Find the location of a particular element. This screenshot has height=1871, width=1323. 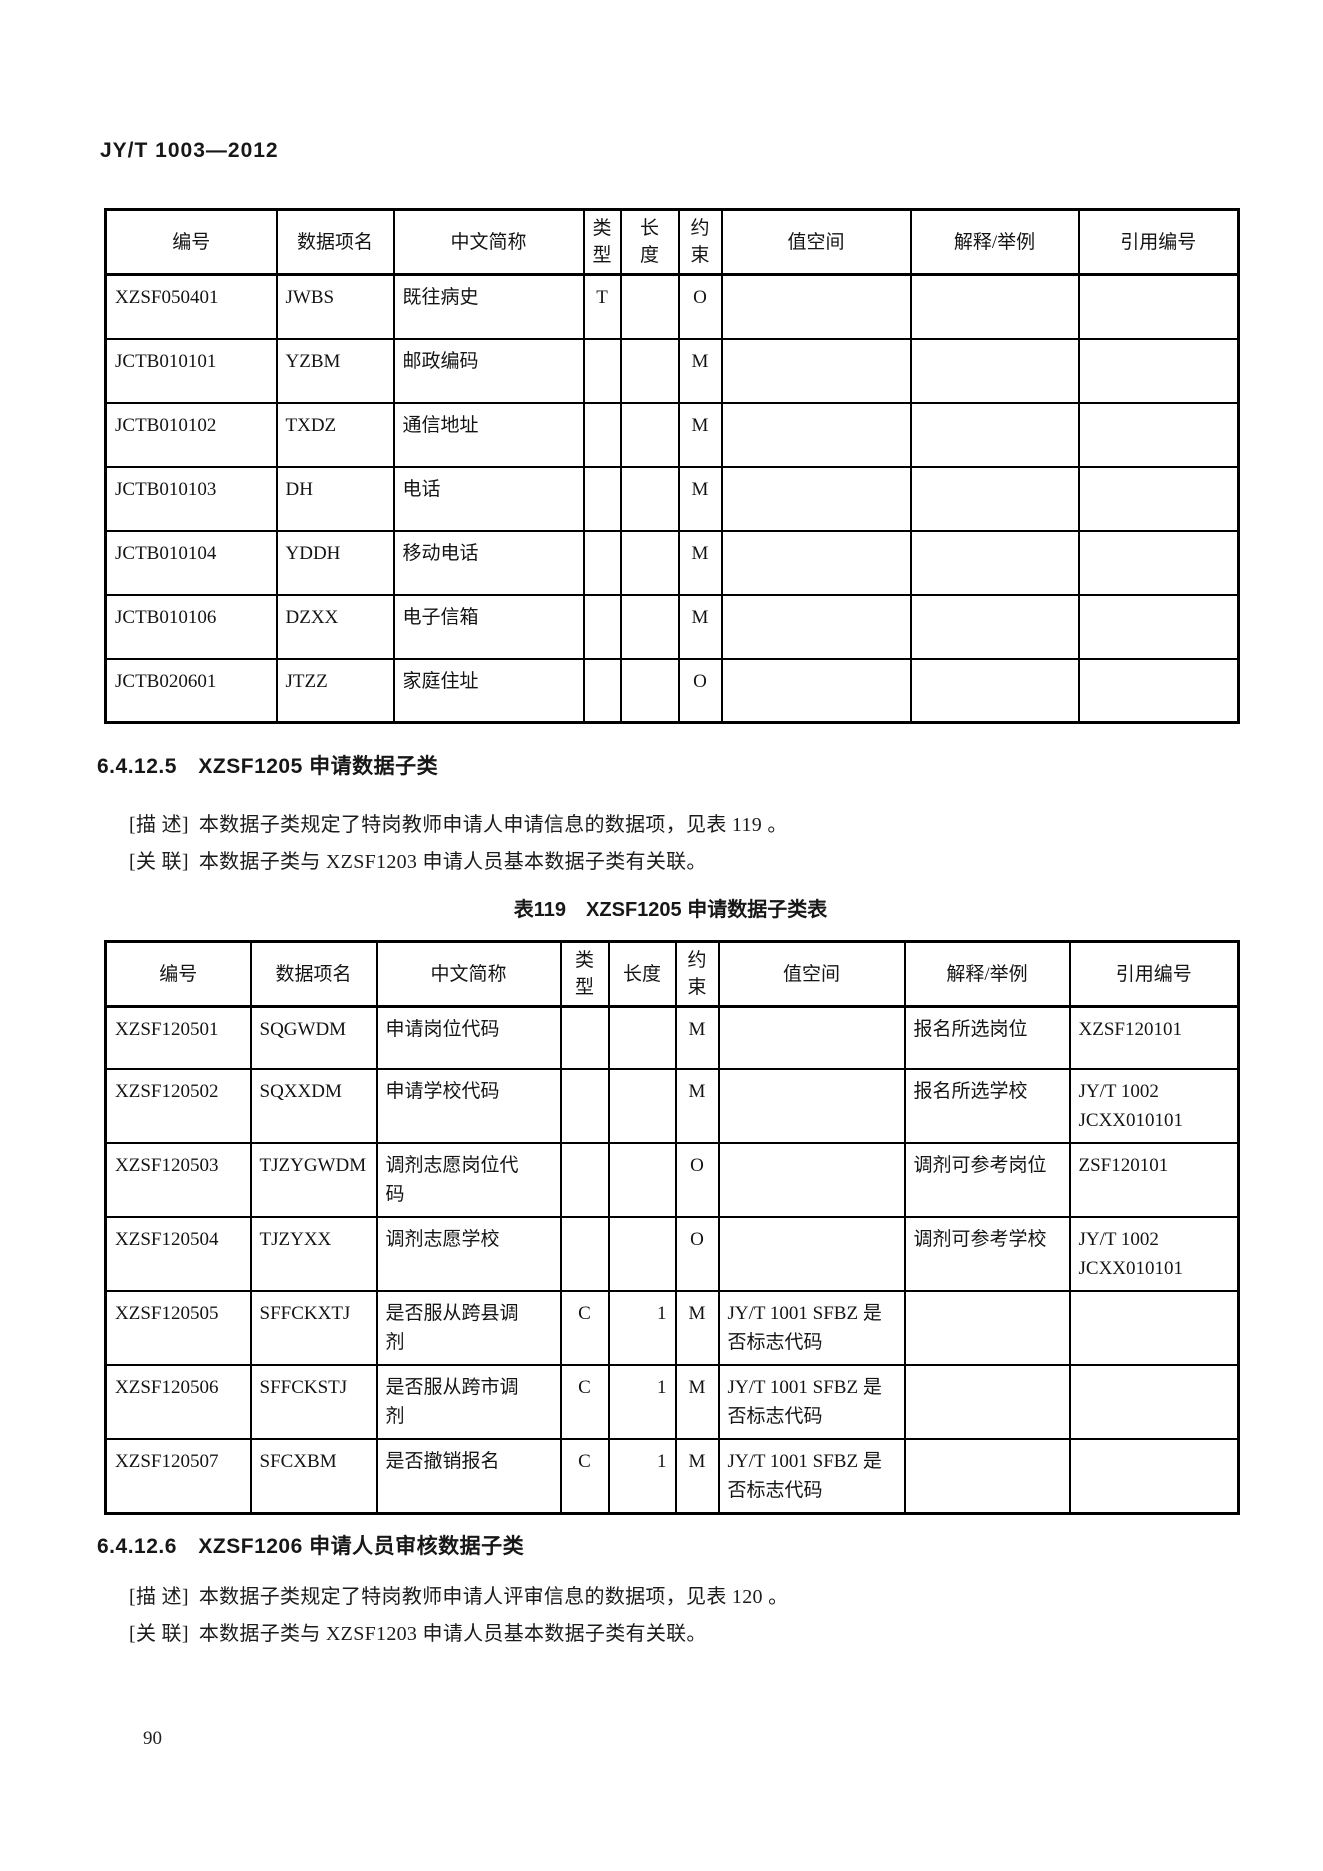

table-row: XZSF120501 SQGWDM 申请岗位代码 M 报名所选岗位 XZSF120101 is located at coordinates (672, 1037).